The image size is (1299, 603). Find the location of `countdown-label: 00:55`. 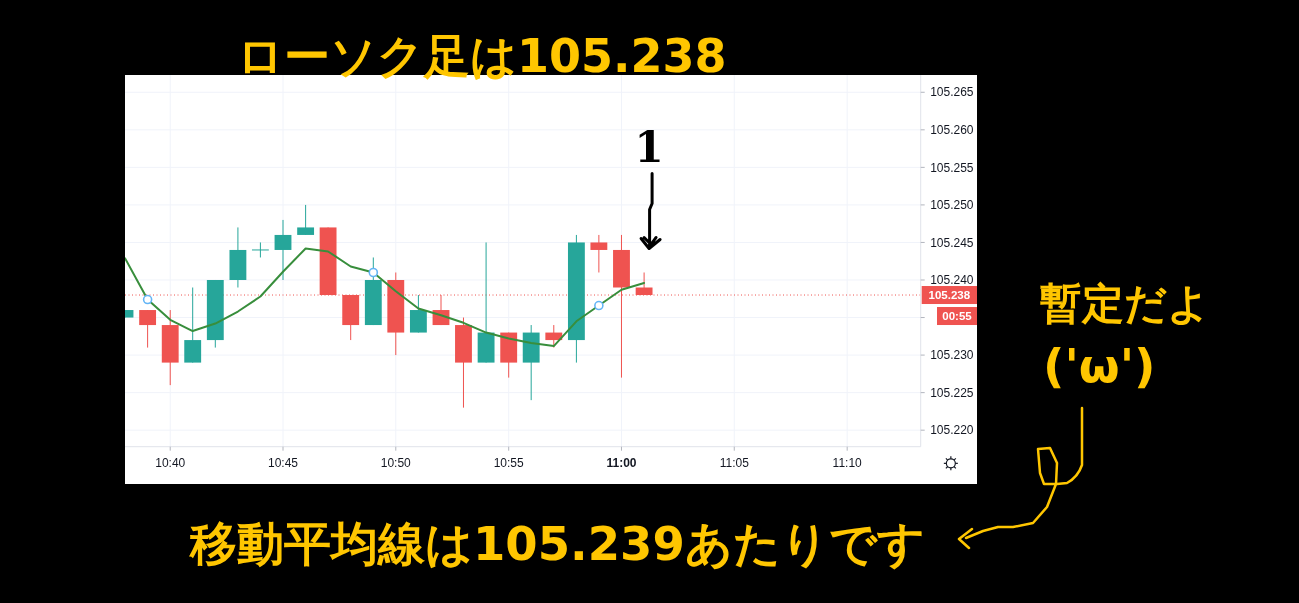

countdown-label: 00:55 is located at coordinates (957, 316).